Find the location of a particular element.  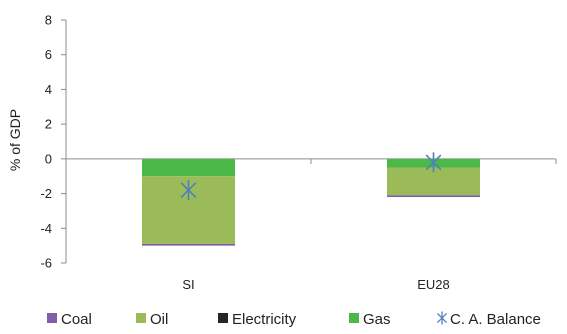

y-tick-label: 8 is located at coordinates (48, 20).